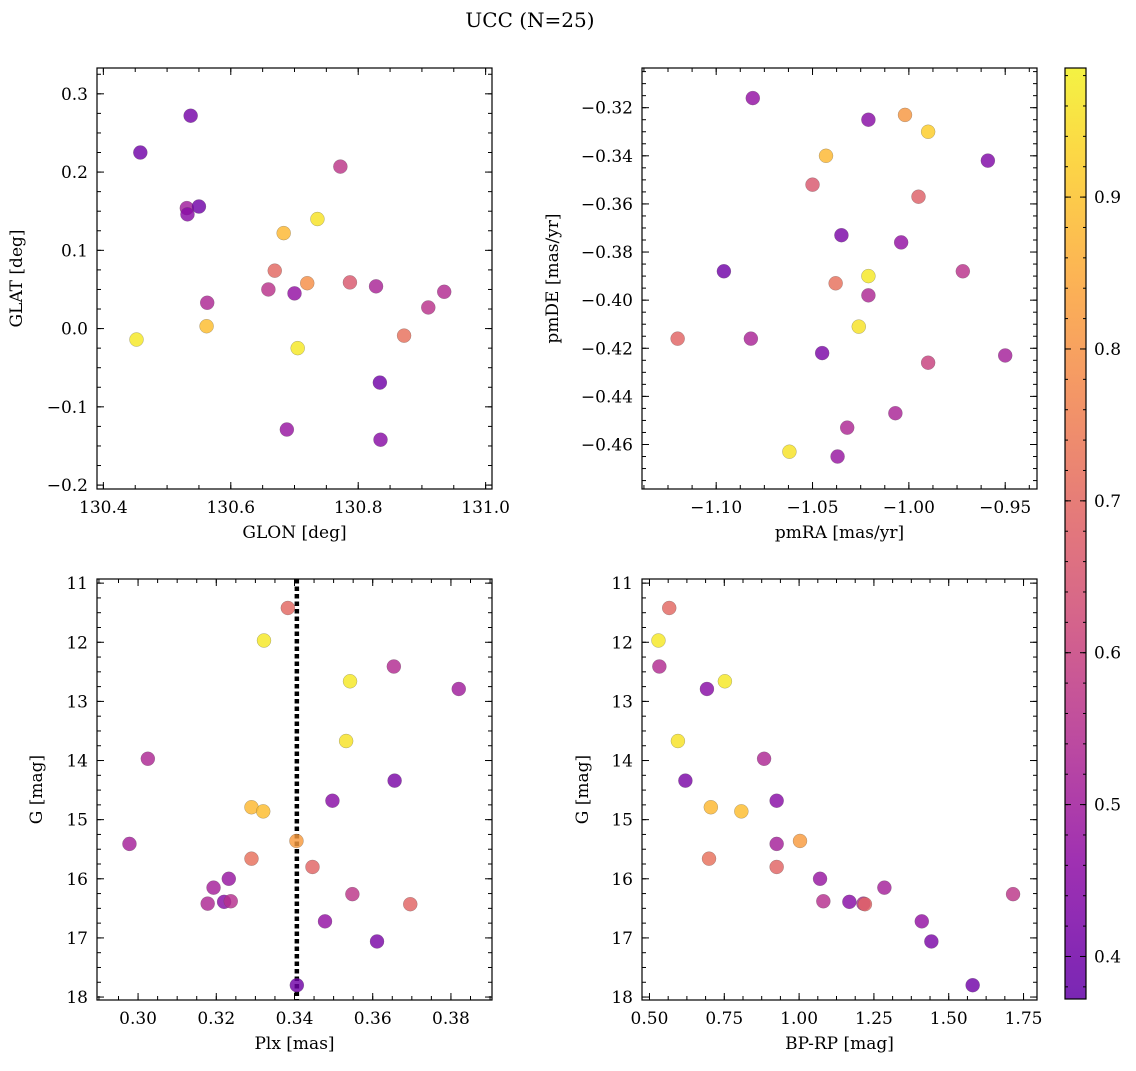 The width and height of the screenshot is (1136, 1071). I want to click on x-tick-label: 131.0, so click(485, 508).